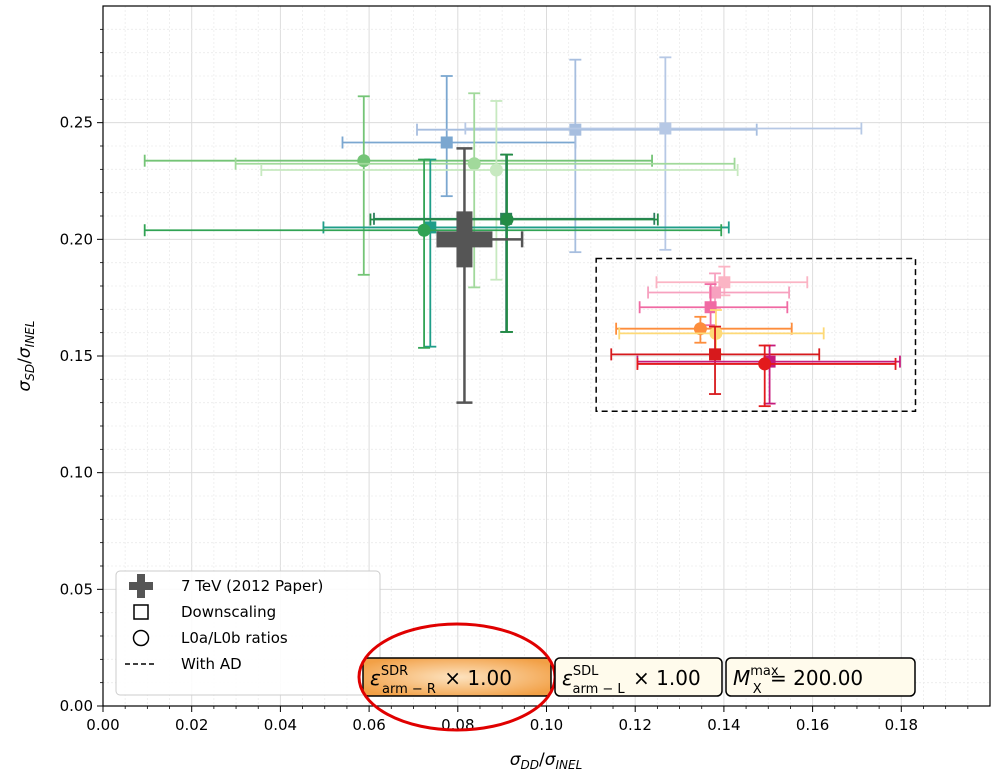  Describe the element at coordinates (76, 706) in the screenshot. I see `y-tick-label: 0.00` at that location.